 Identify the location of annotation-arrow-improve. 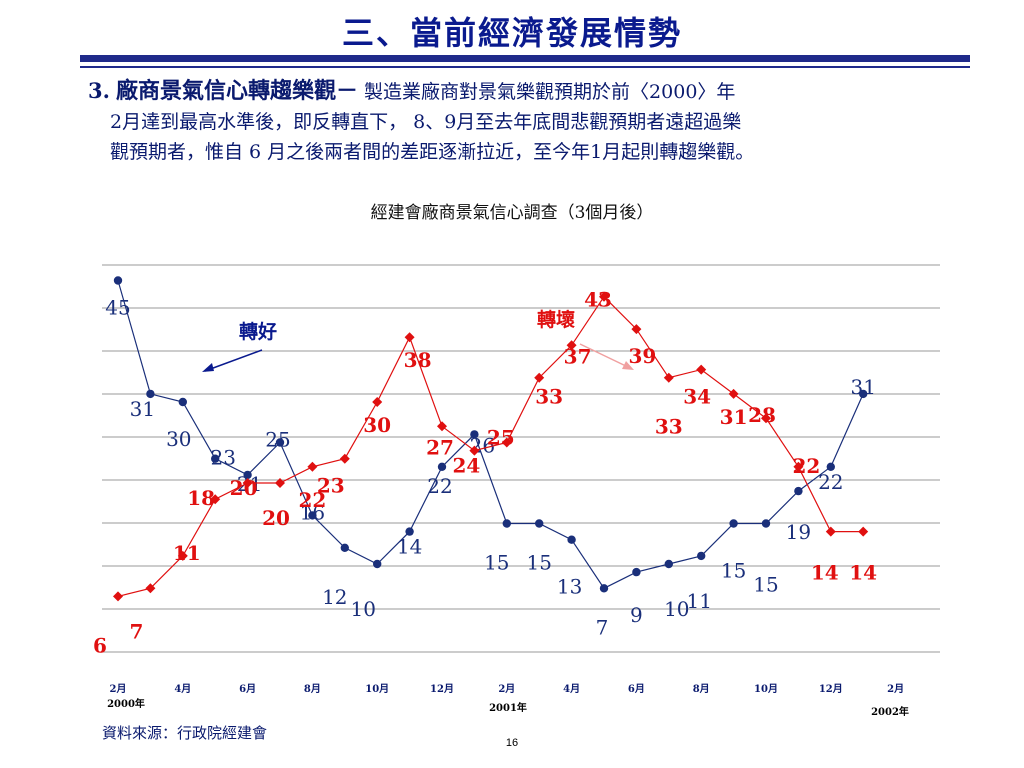
(233, 360).